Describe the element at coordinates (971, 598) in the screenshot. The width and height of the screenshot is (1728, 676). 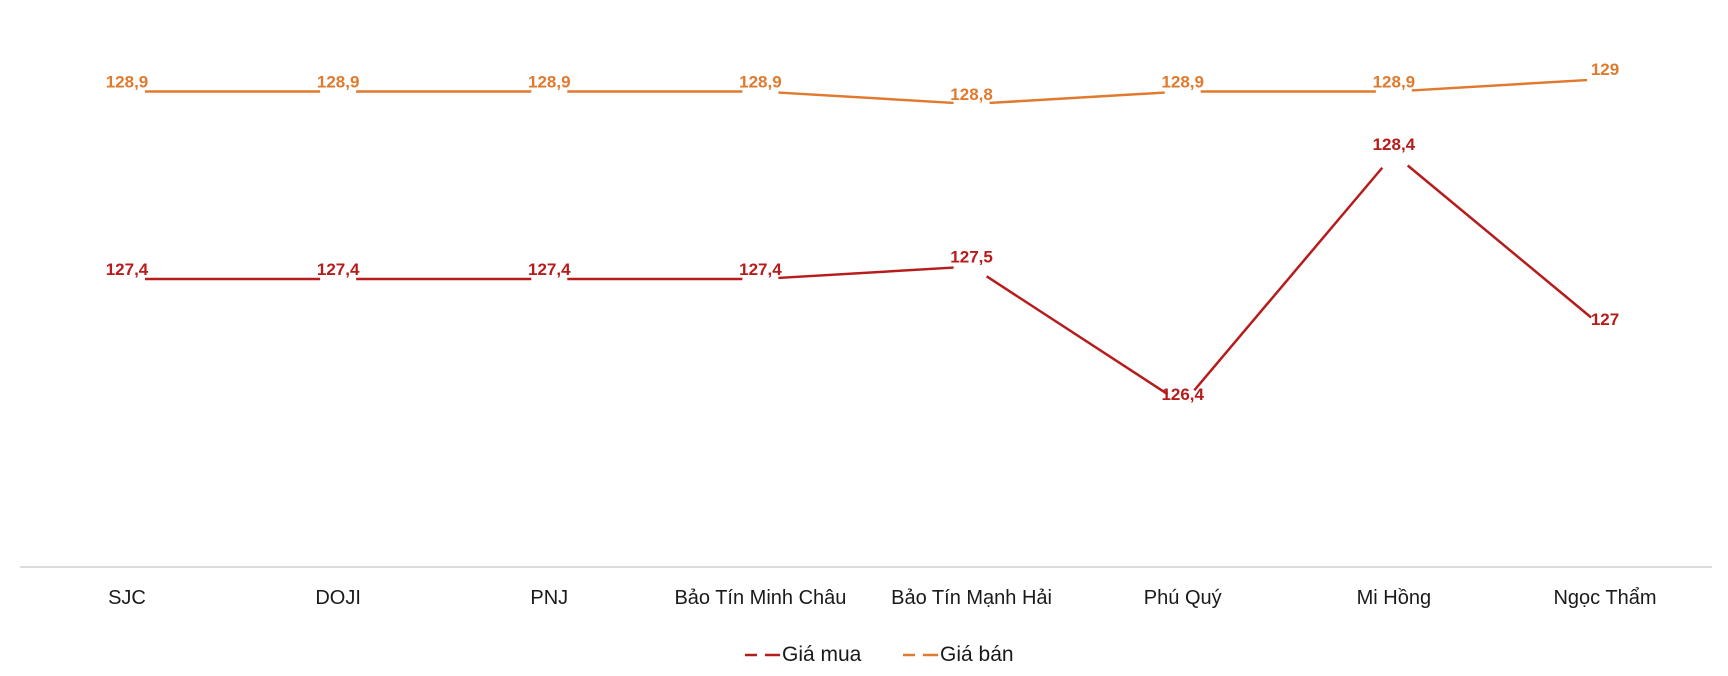
I see `category-label: Bảo Tín Mạnh Hải` at that location.